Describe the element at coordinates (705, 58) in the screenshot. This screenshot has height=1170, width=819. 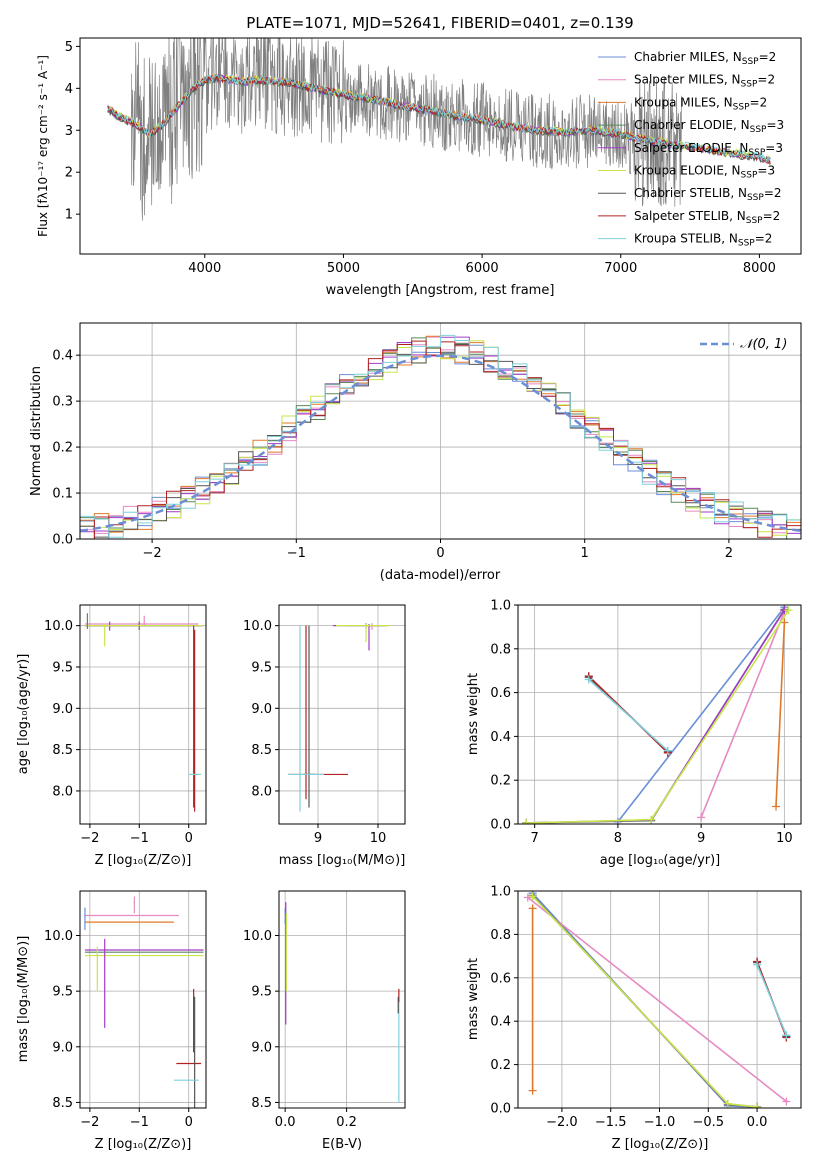
I see `legend-label: Chabrier MILES, NSSP=2` at that location.